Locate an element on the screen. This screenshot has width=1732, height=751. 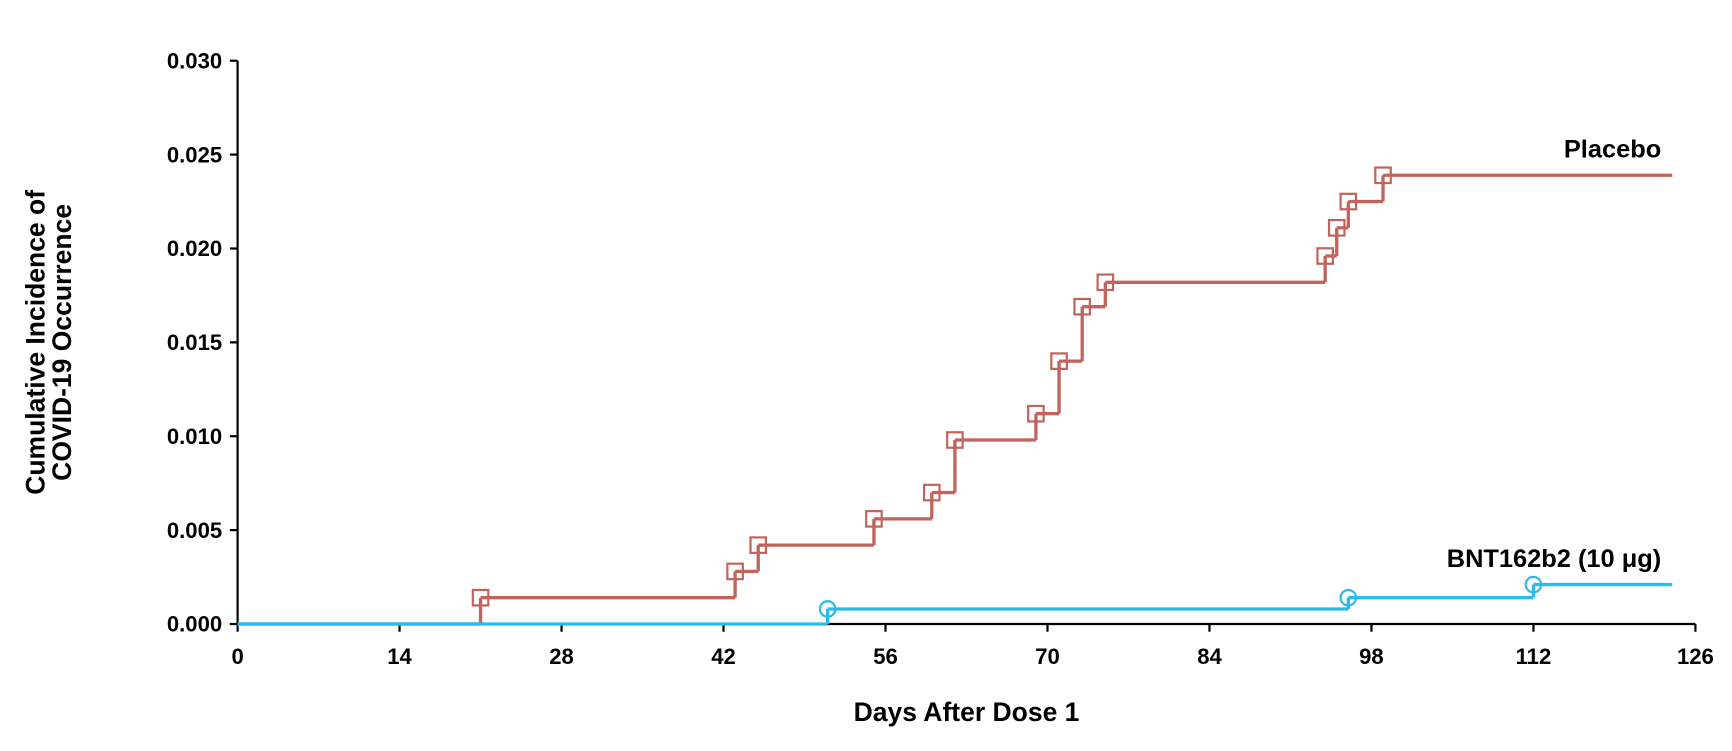
x-tick-label: 112 is located at coordinates (1534, 656).